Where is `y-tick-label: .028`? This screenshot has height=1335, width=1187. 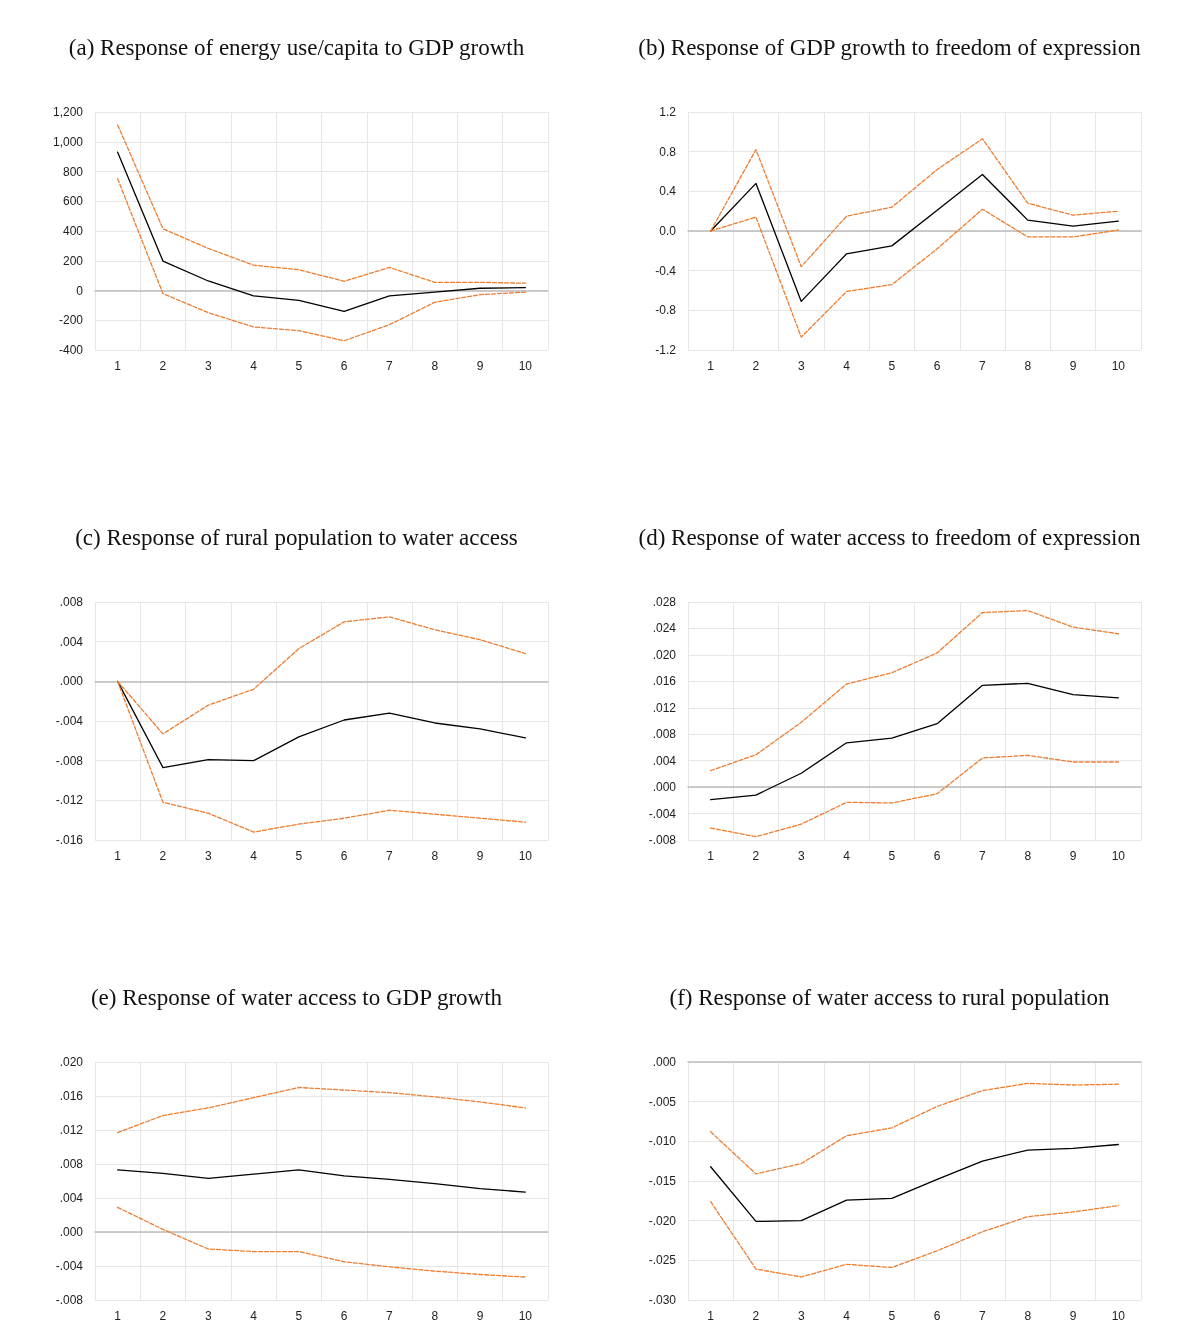 y-tick-label: .028 is located at coordinates (664, 602).